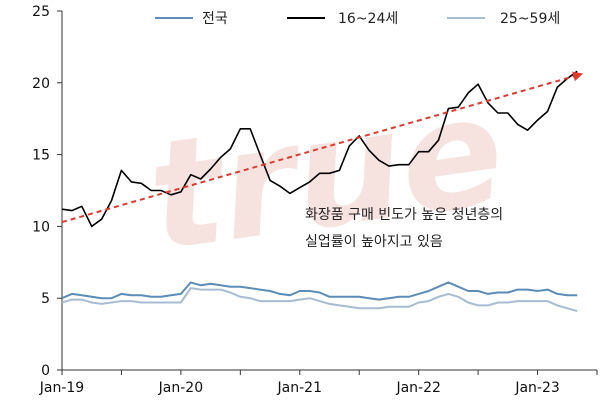  I want to click on x-tick-label: Jan-19, so click(61, 388).